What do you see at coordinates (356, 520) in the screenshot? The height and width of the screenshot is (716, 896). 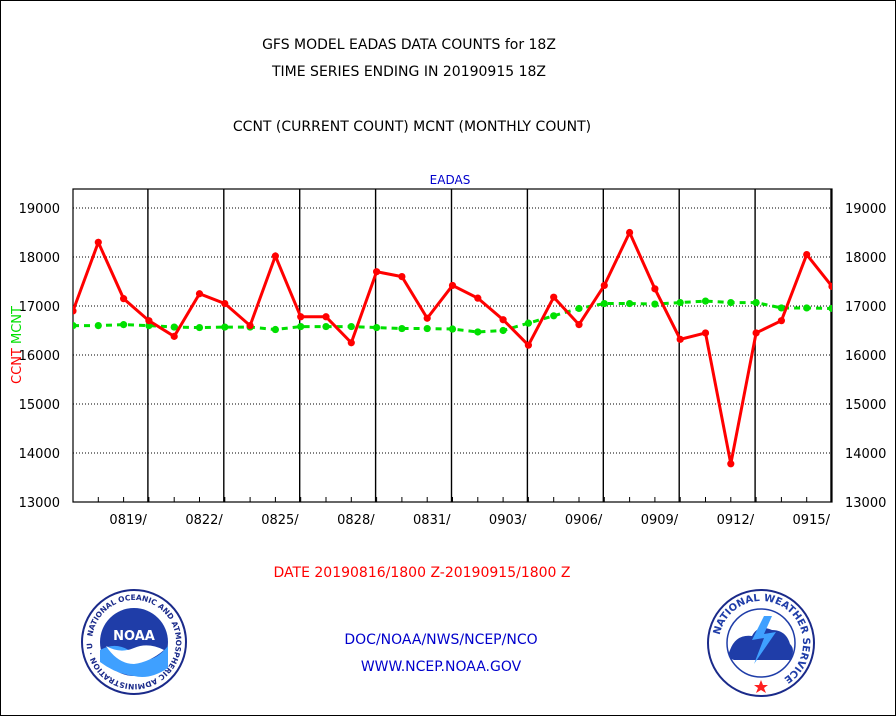 I see `x-tick-label: 0828/` at bounding box center [356, 520].